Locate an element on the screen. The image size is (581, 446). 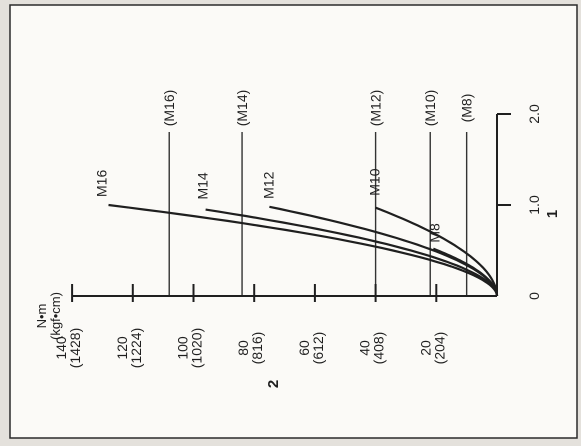
curve-label: M12 is located at coordinates (268, 184).